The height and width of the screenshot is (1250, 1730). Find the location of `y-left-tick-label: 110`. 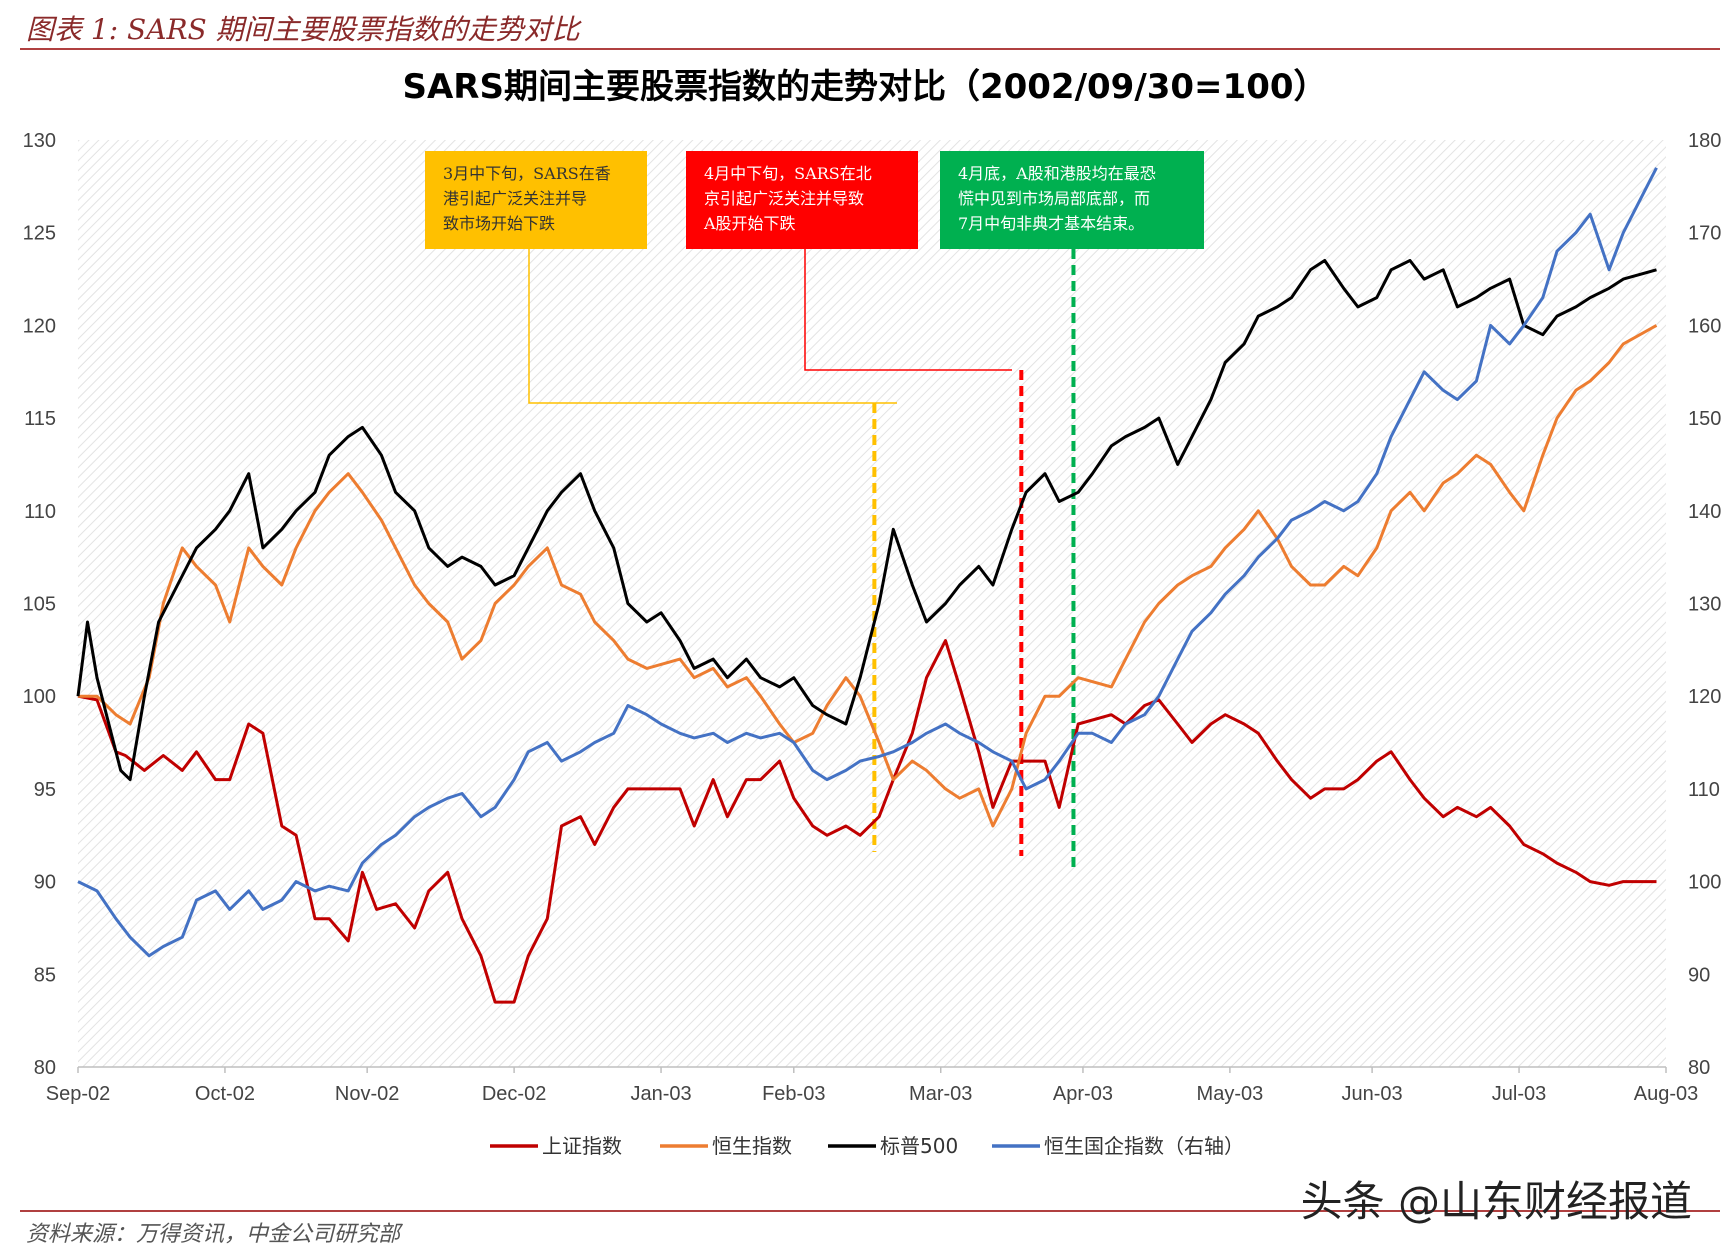

y-left-tick-label: 110 is located at coordinates (40, 512).